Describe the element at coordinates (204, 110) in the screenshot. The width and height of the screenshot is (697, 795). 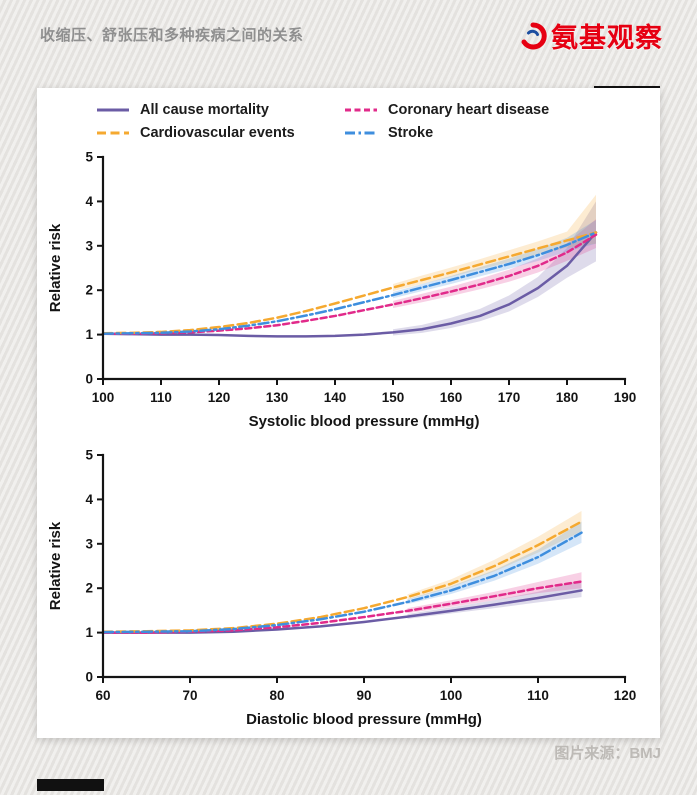
I see `legend-label: All cause mortality` at that location.